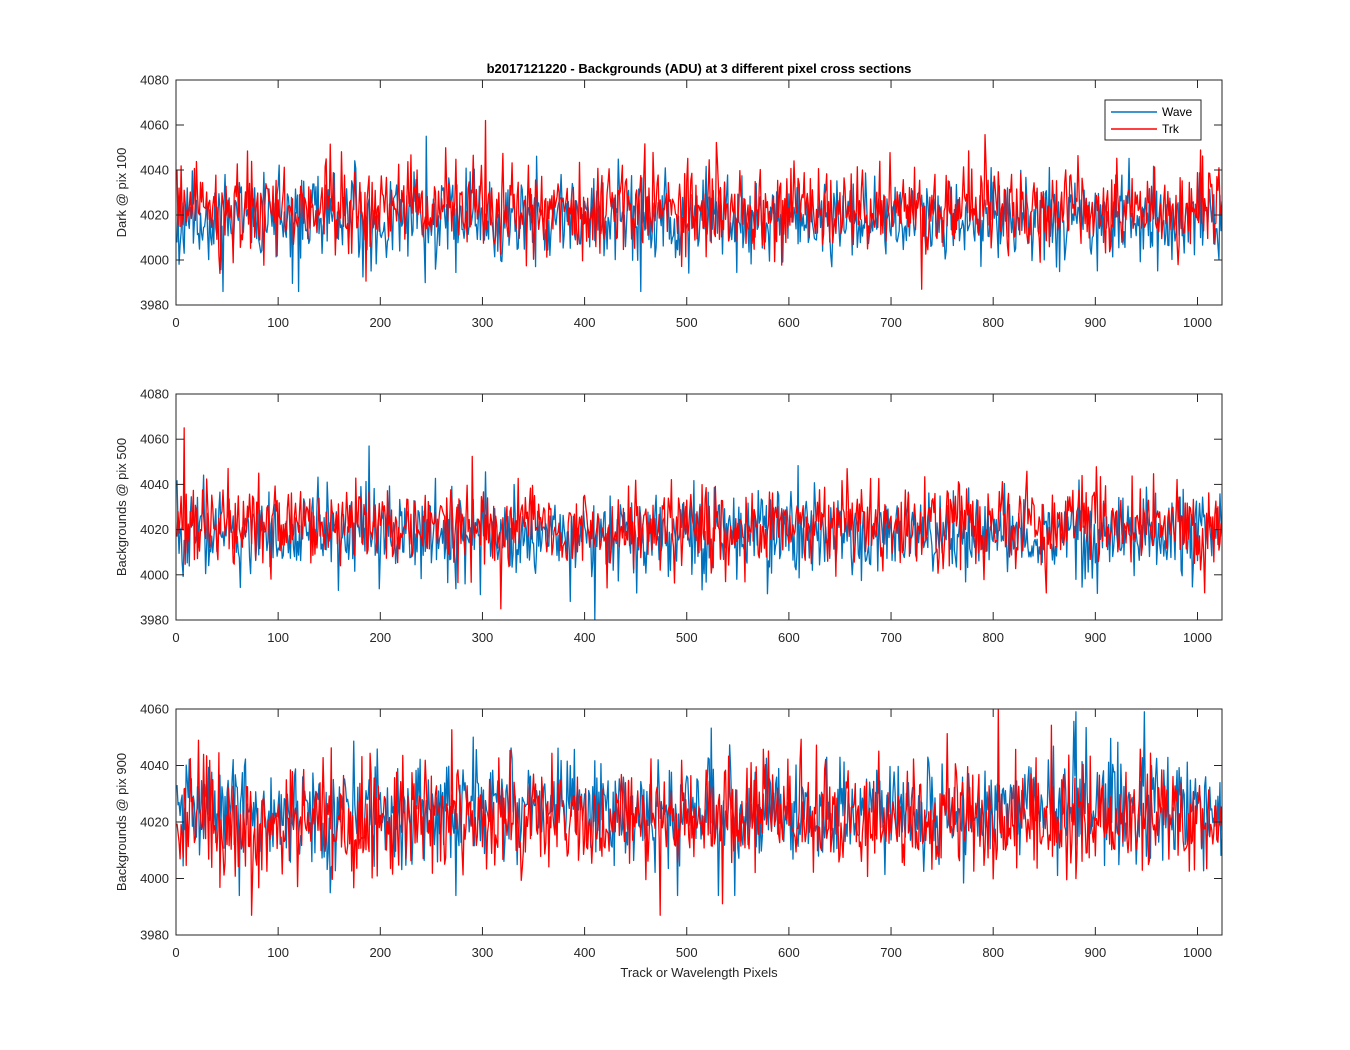 The height and width of the screenshot is (1050, 1350). What do you see at coordinates (699, 972) in the screenshot?
I see `x-axis-label: Track or Wavelength Pixels` at bounding box center [699, 972].